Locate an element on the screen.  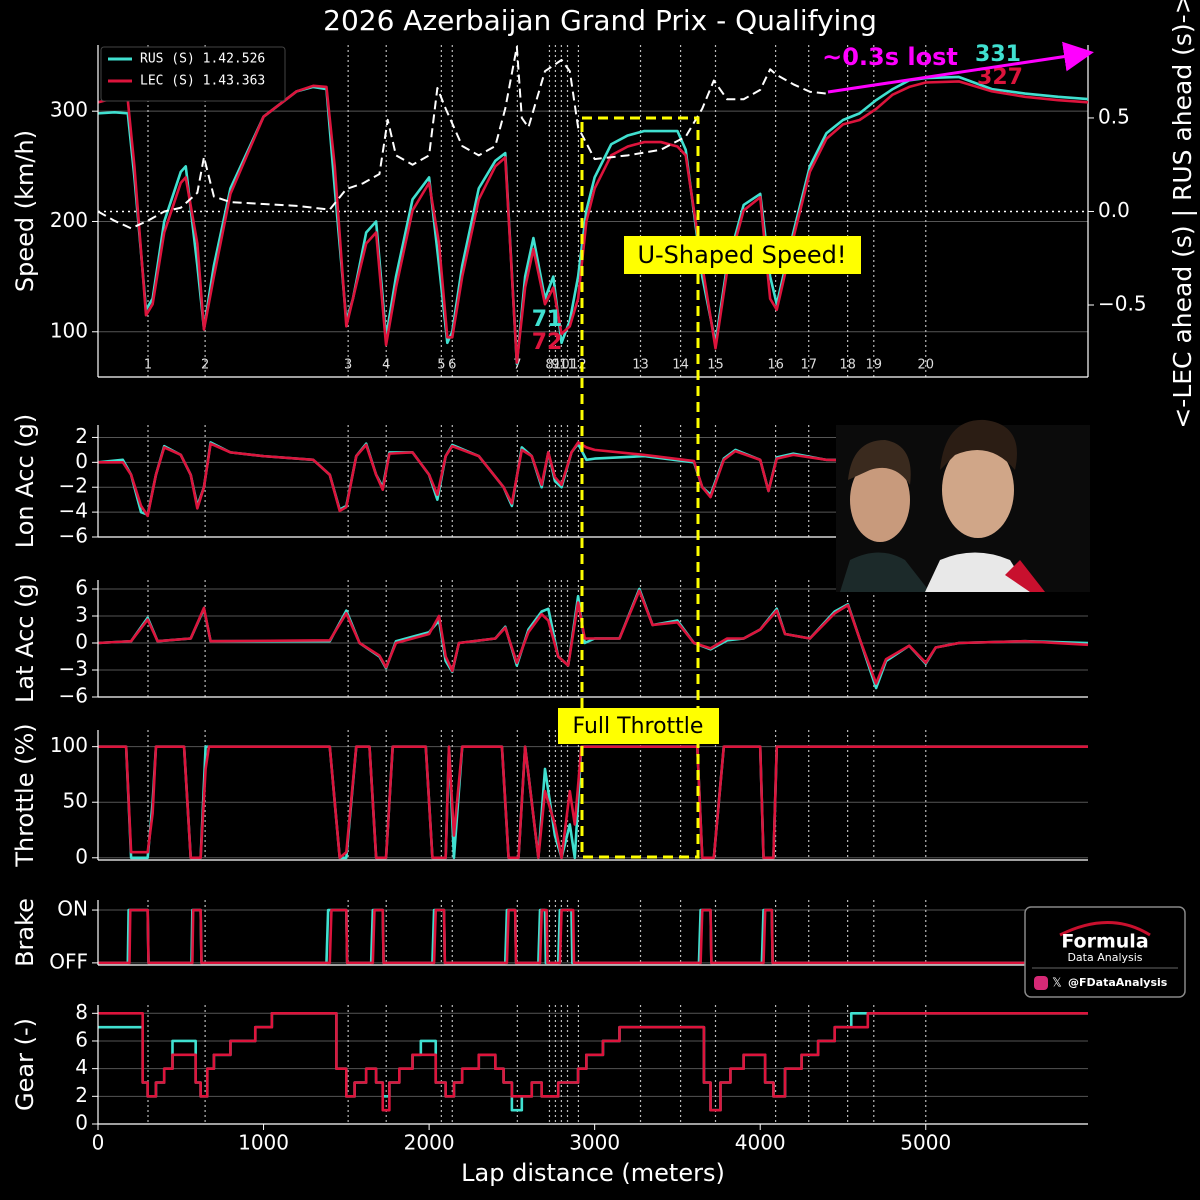
corner-label: 15 is located at coordinates (715, 365).